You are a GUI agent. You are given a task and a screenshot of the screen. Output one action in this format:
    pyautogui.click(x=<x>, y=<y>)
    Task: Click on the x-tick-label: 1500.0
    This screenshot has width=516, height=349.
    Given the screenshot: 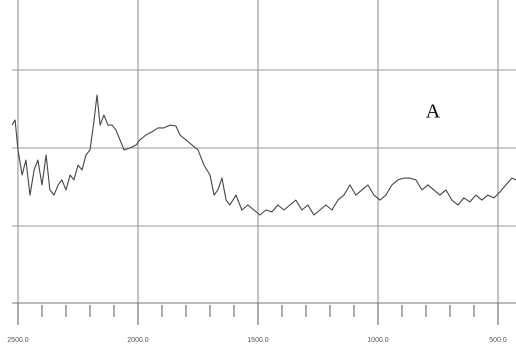 What is the action you would take?
    pyautogui.click(x=258, y=340)
    